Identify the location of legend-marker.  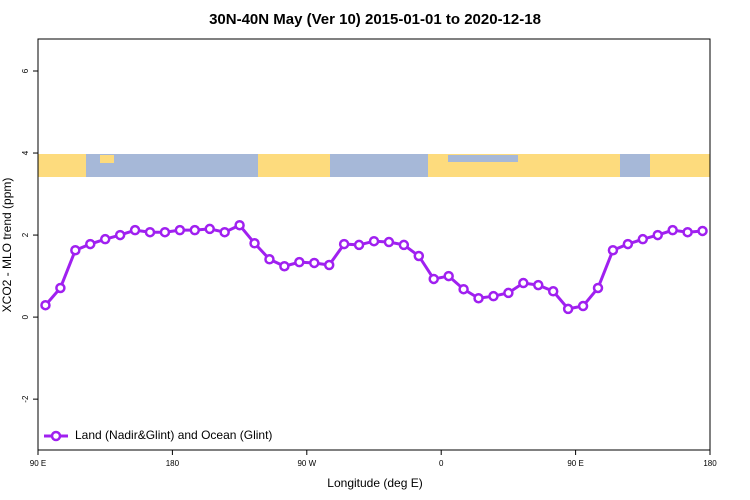
(56, 436).